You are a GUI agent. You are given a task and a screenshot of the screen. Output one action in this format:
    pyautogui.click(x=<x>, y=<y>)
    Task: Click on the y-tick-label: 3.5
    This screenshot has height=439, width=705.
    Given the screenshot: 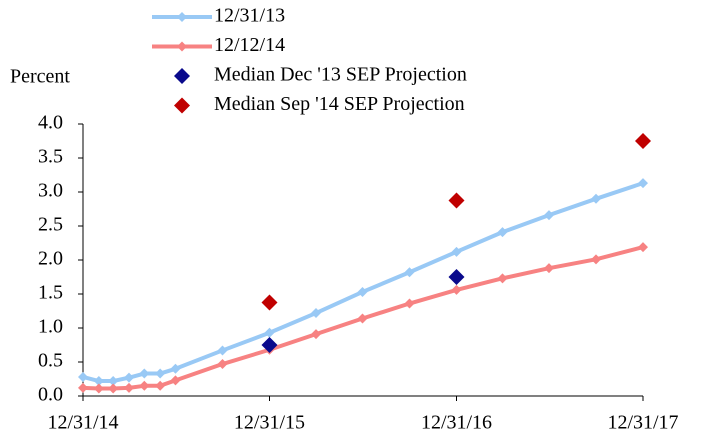 What is the action you would take?
    pyautogui.click(x=50, y=157)
    